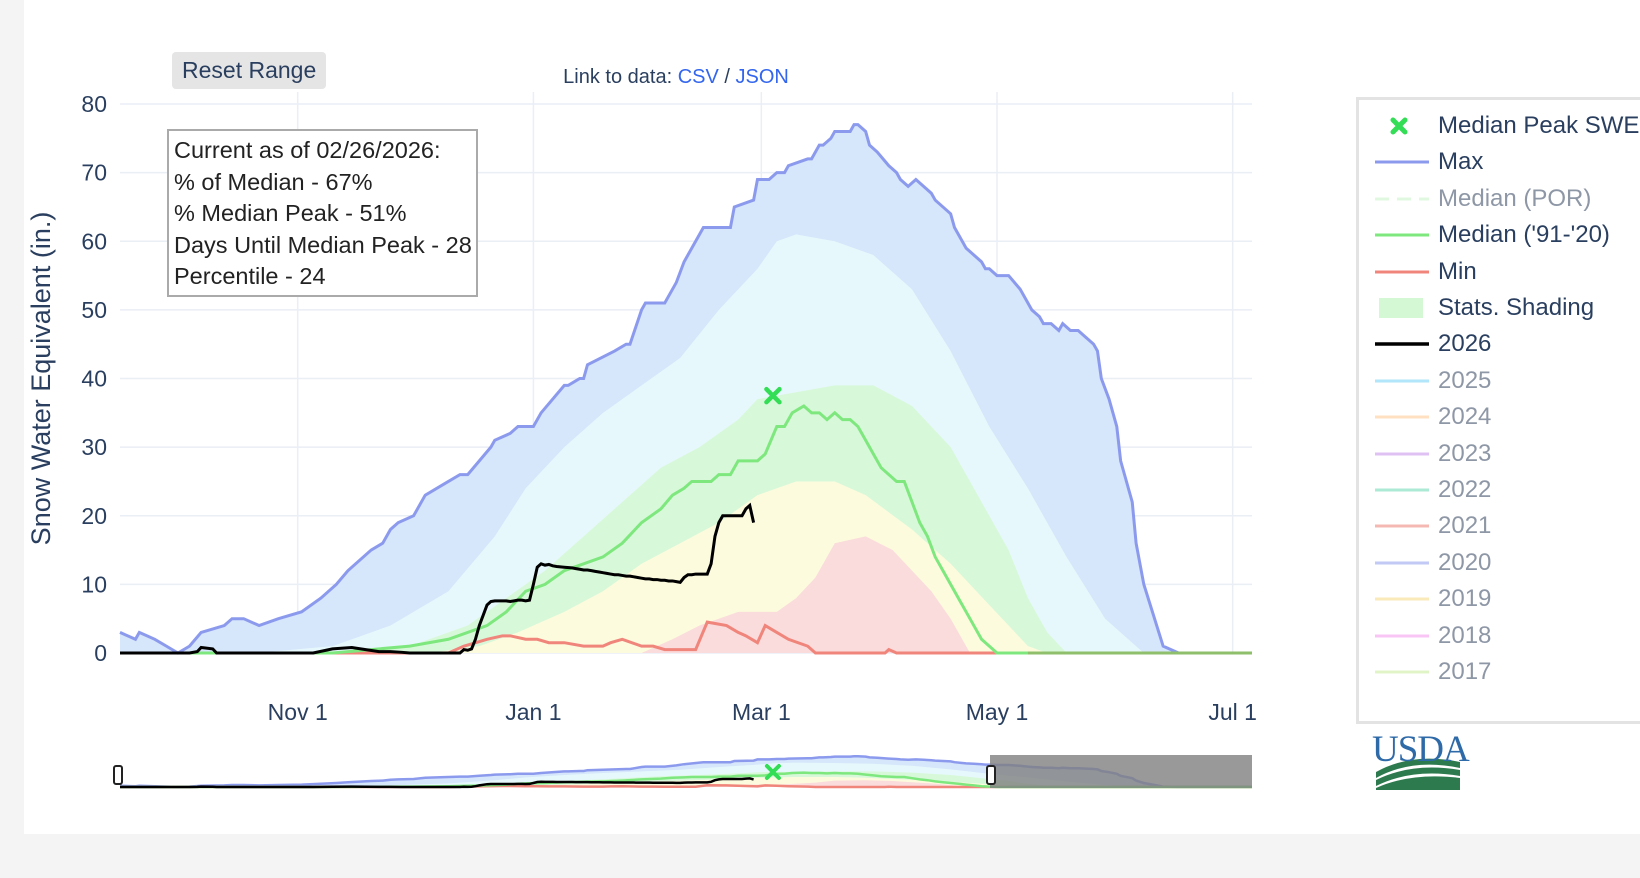 The height and width of the screenshot is (878, 1640). I want to click on y-axis-title: Snow Water Equivalent (in.), so click(41, 379).